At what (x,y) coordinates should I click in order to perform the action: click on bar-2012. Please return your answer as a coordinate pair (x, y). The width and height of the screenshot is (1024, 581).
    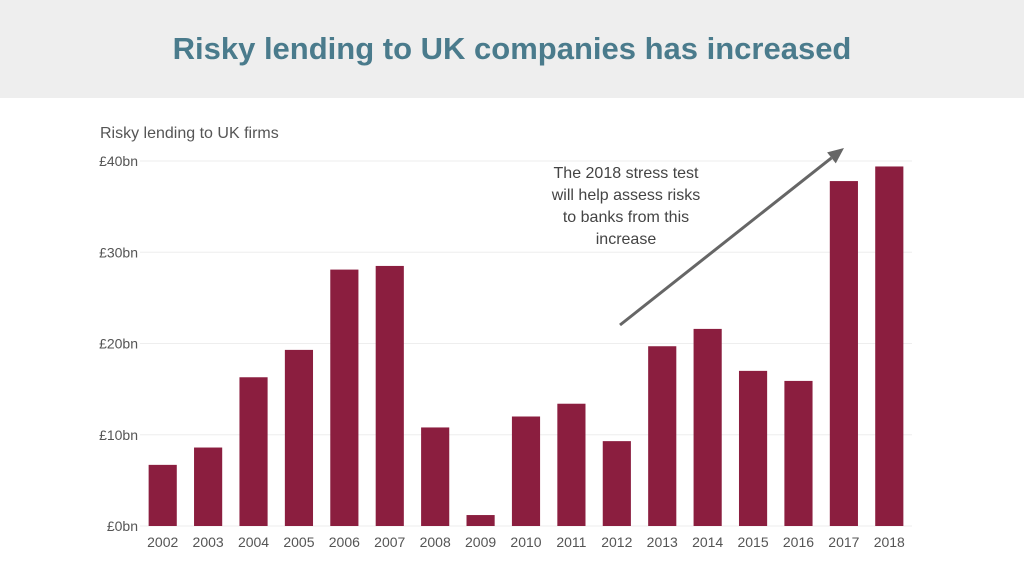
    Looking at the image, I should click on (616, 483).